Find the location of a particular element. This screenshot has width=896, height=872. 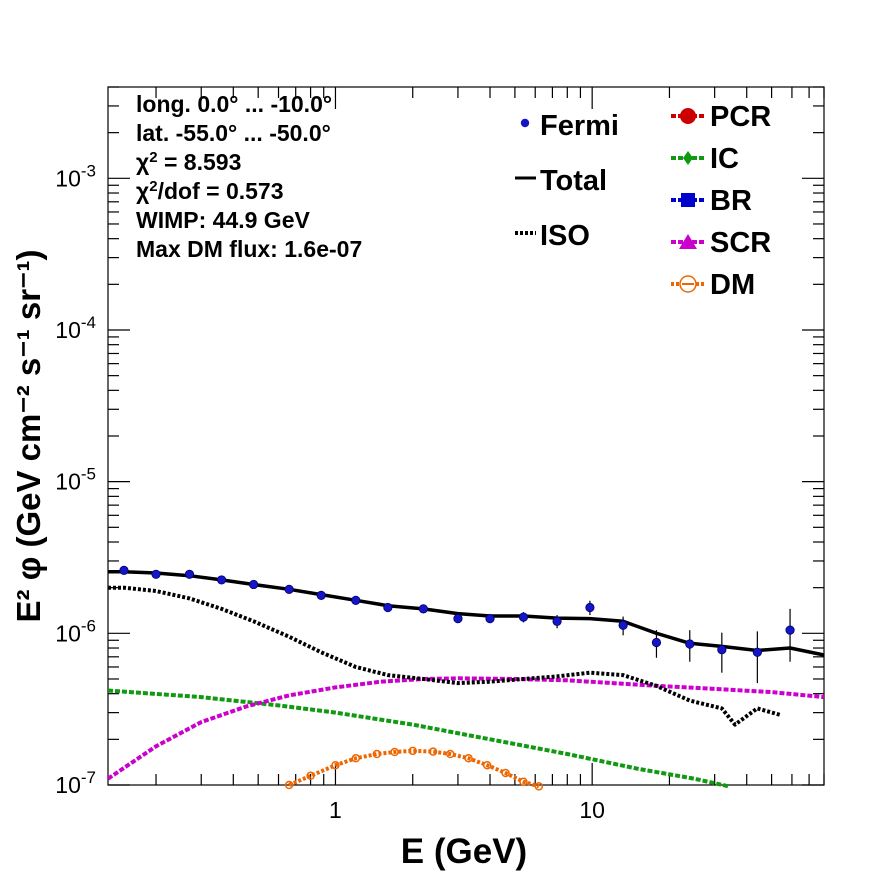

series-ic is located at coordinates (418, 738).